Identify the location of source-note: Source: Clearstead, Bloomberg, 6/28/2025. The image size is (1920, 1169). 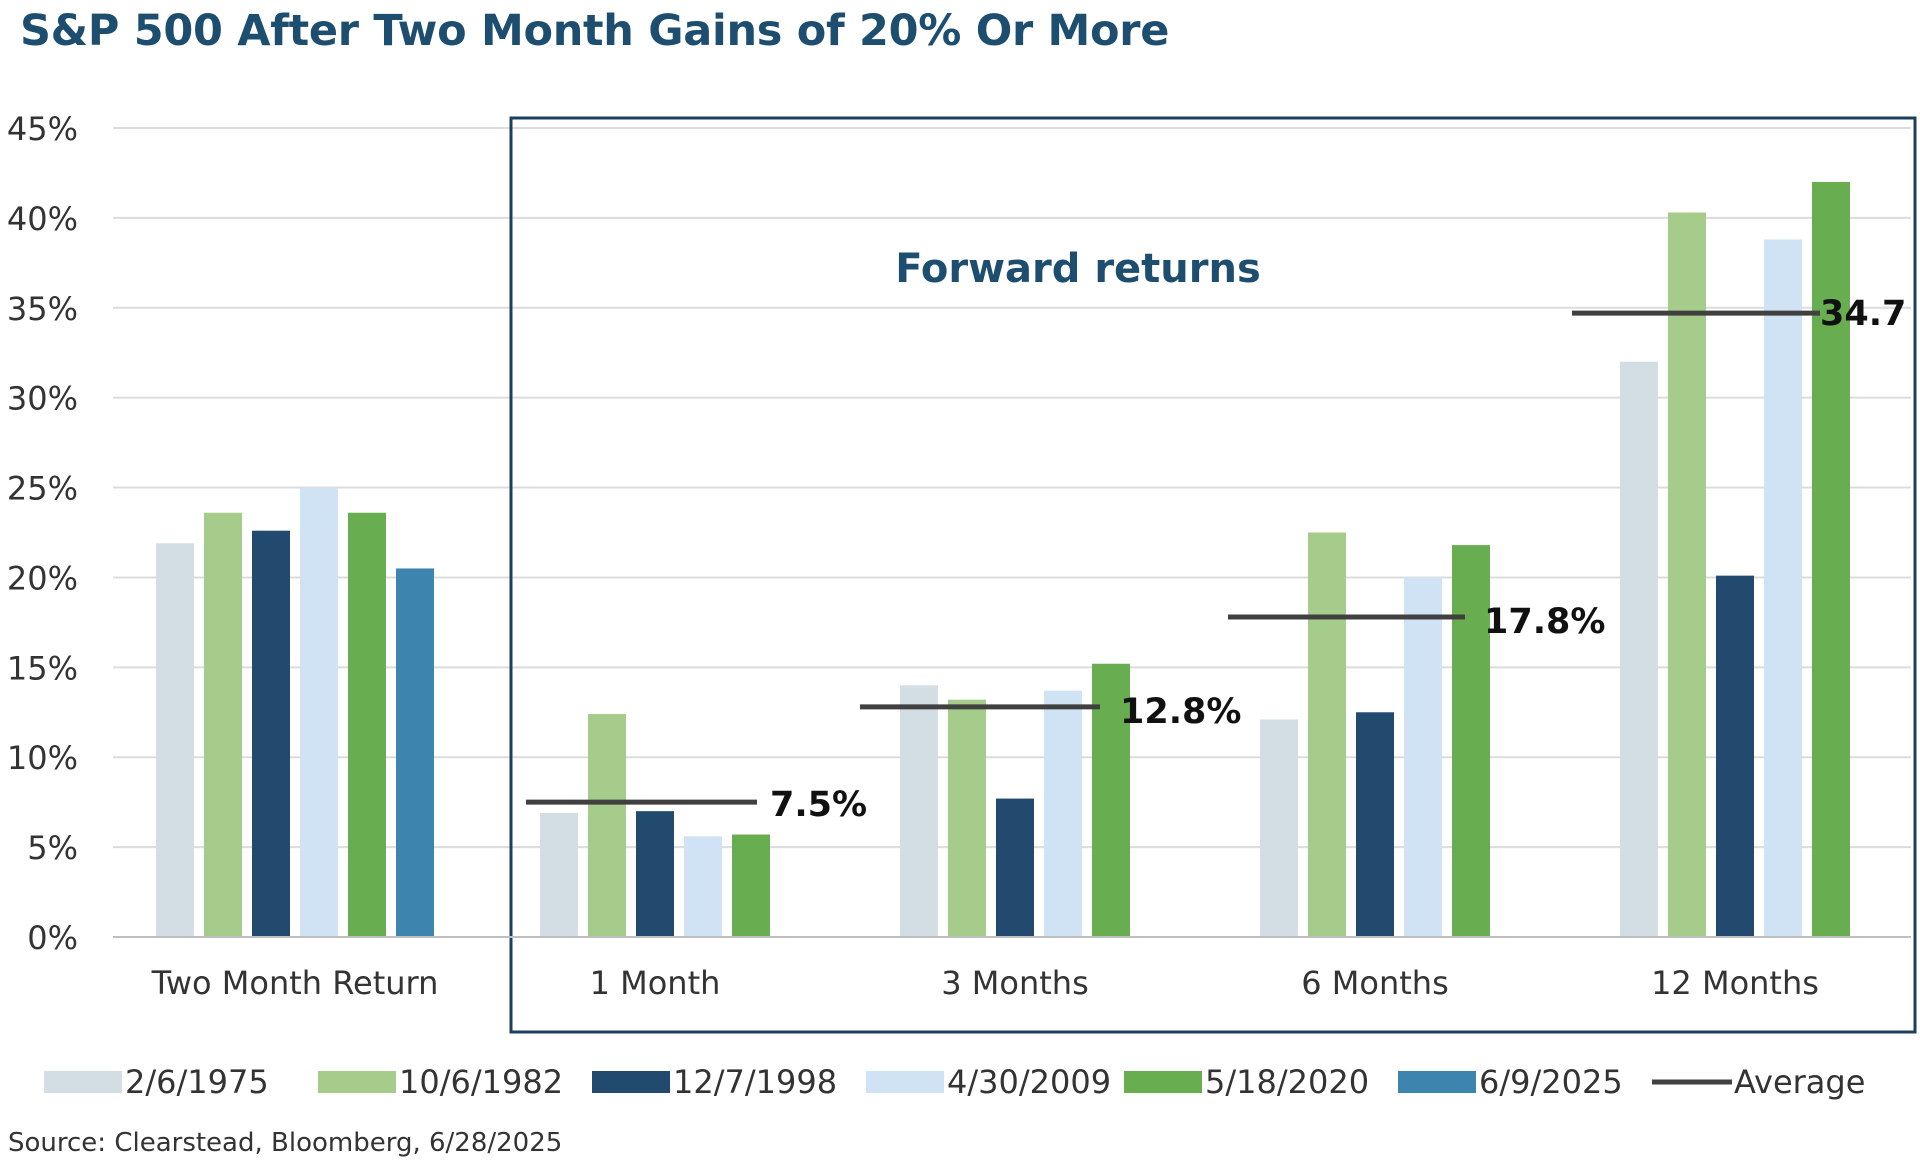
(285, 1143).